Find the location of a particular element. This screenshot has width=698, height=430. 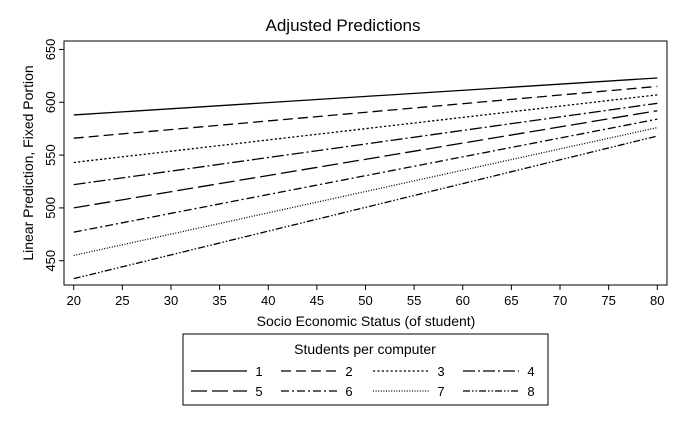

chart-title: Adjusted Predictions is located at coordinates (343, 25).